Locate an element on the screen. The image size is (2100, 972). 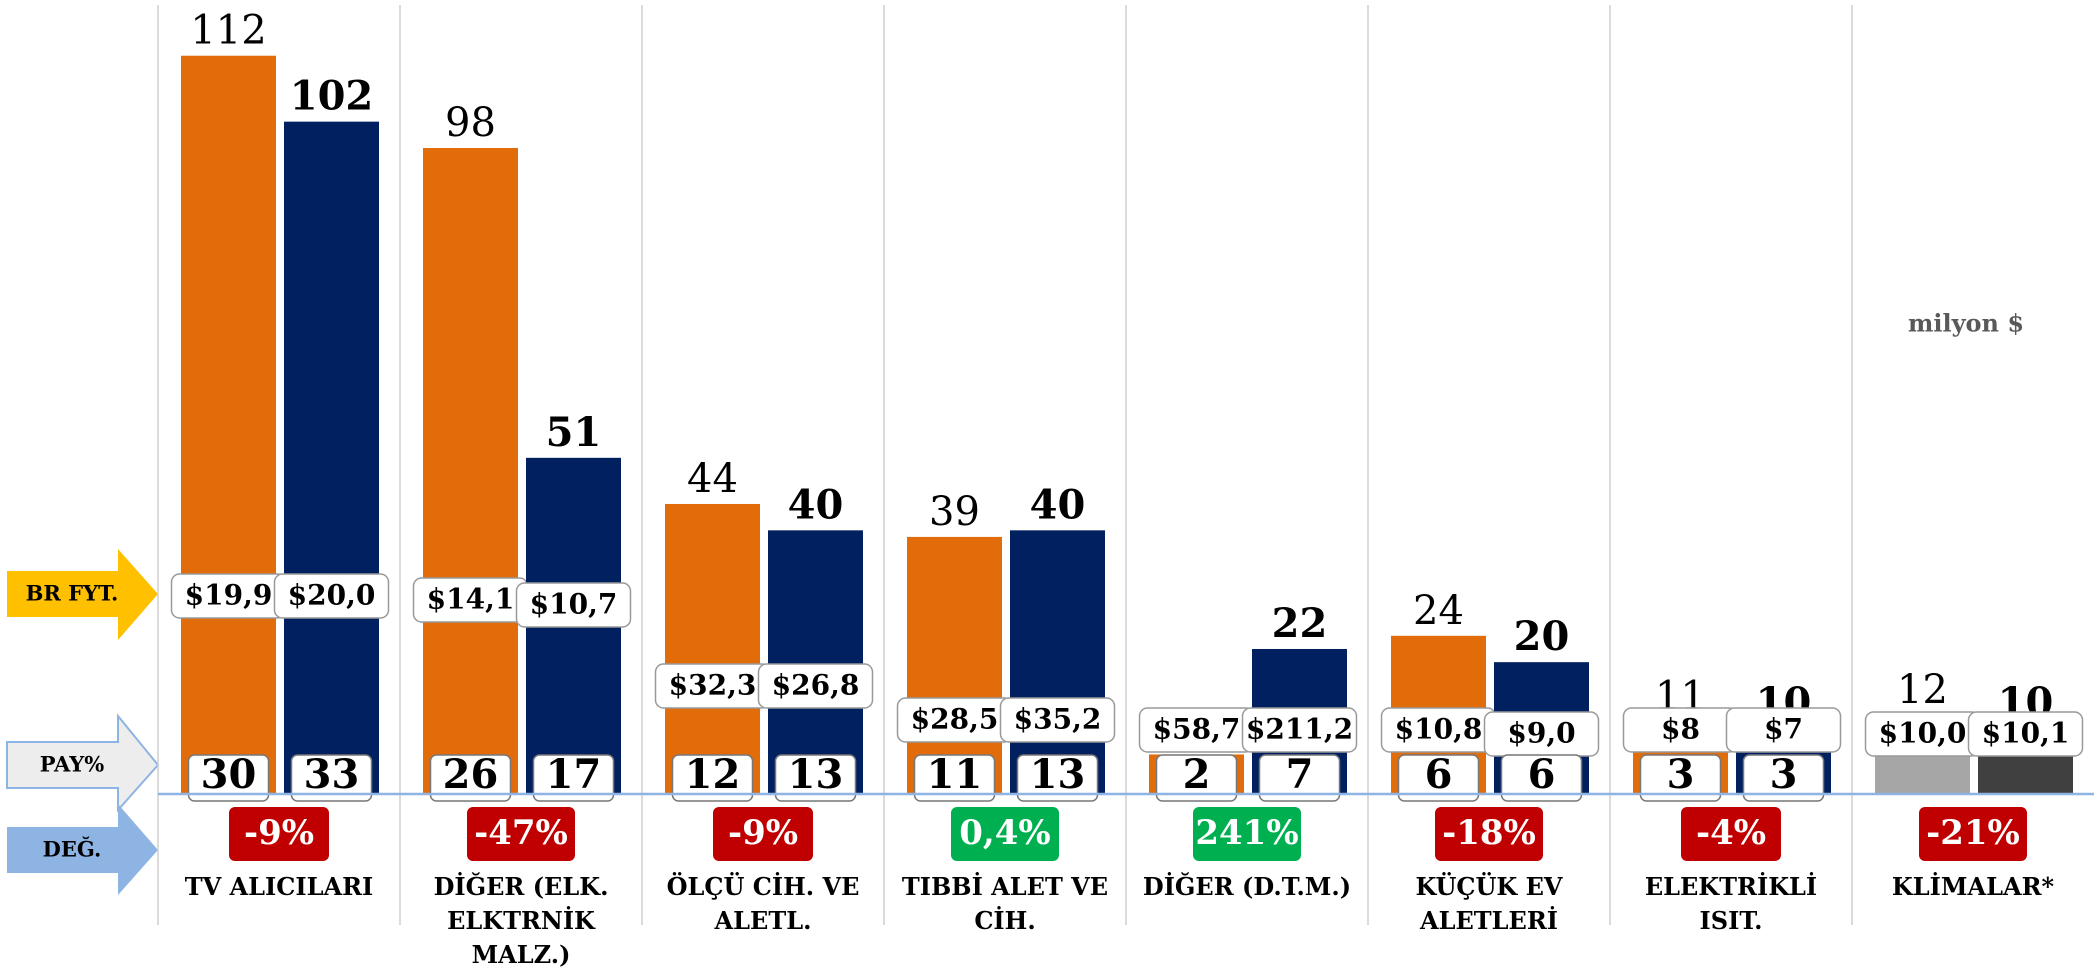
value-label: 98 is located at coordinates (470, 123).